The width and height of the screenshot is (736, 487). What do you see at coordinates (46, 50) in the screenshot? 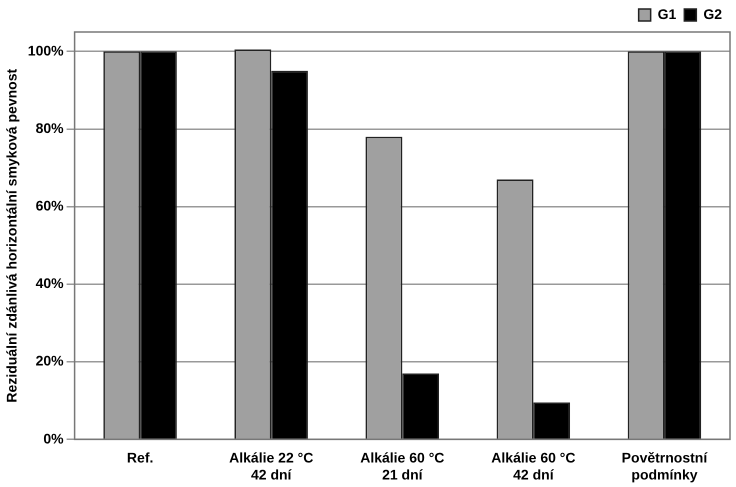
I see `y-tick-label: 100%` at bounding box center [46, 50].